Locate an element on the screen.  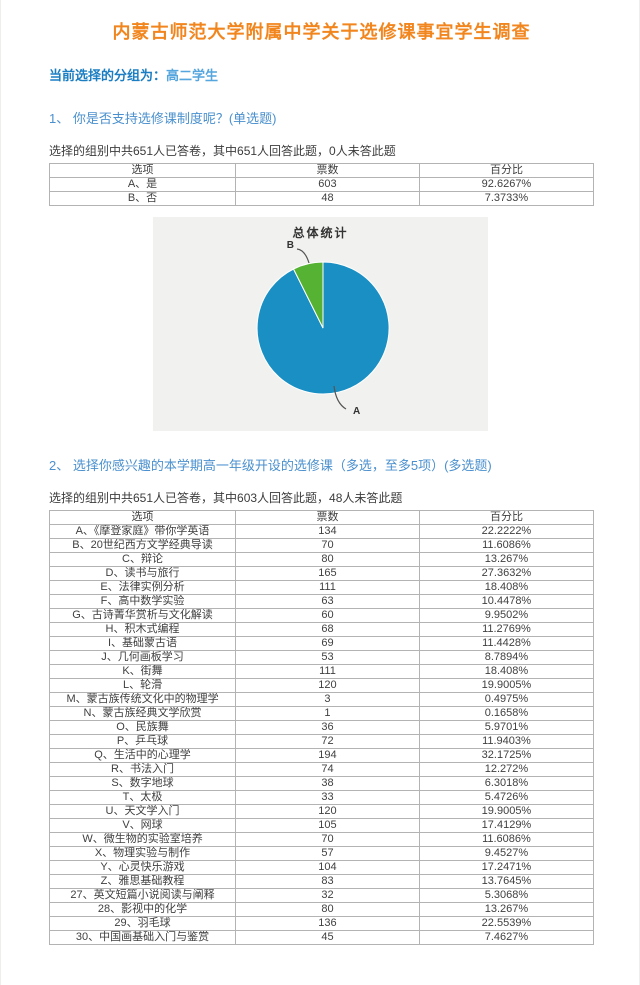
table-row: G、古诗菁华赏析与文化解读 60 9.9502% is located at coordinates (321, 615).